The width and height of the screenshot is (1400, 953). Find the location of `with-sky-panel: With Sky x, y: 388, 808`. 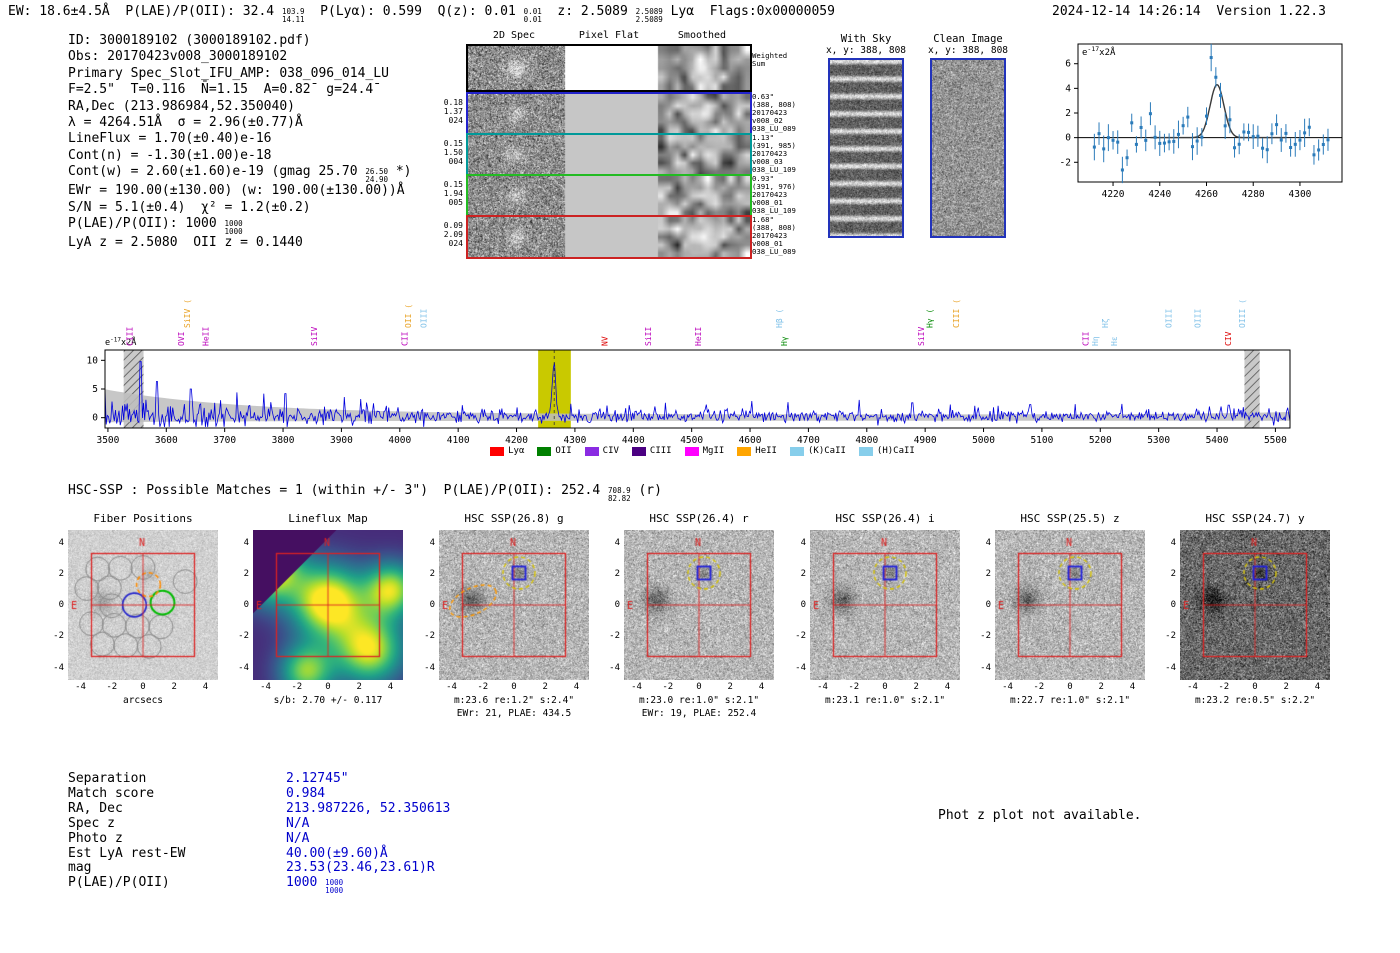

with-sky-panel: With Sky x, y: 388, 808 is located at coordinates (866, 135).